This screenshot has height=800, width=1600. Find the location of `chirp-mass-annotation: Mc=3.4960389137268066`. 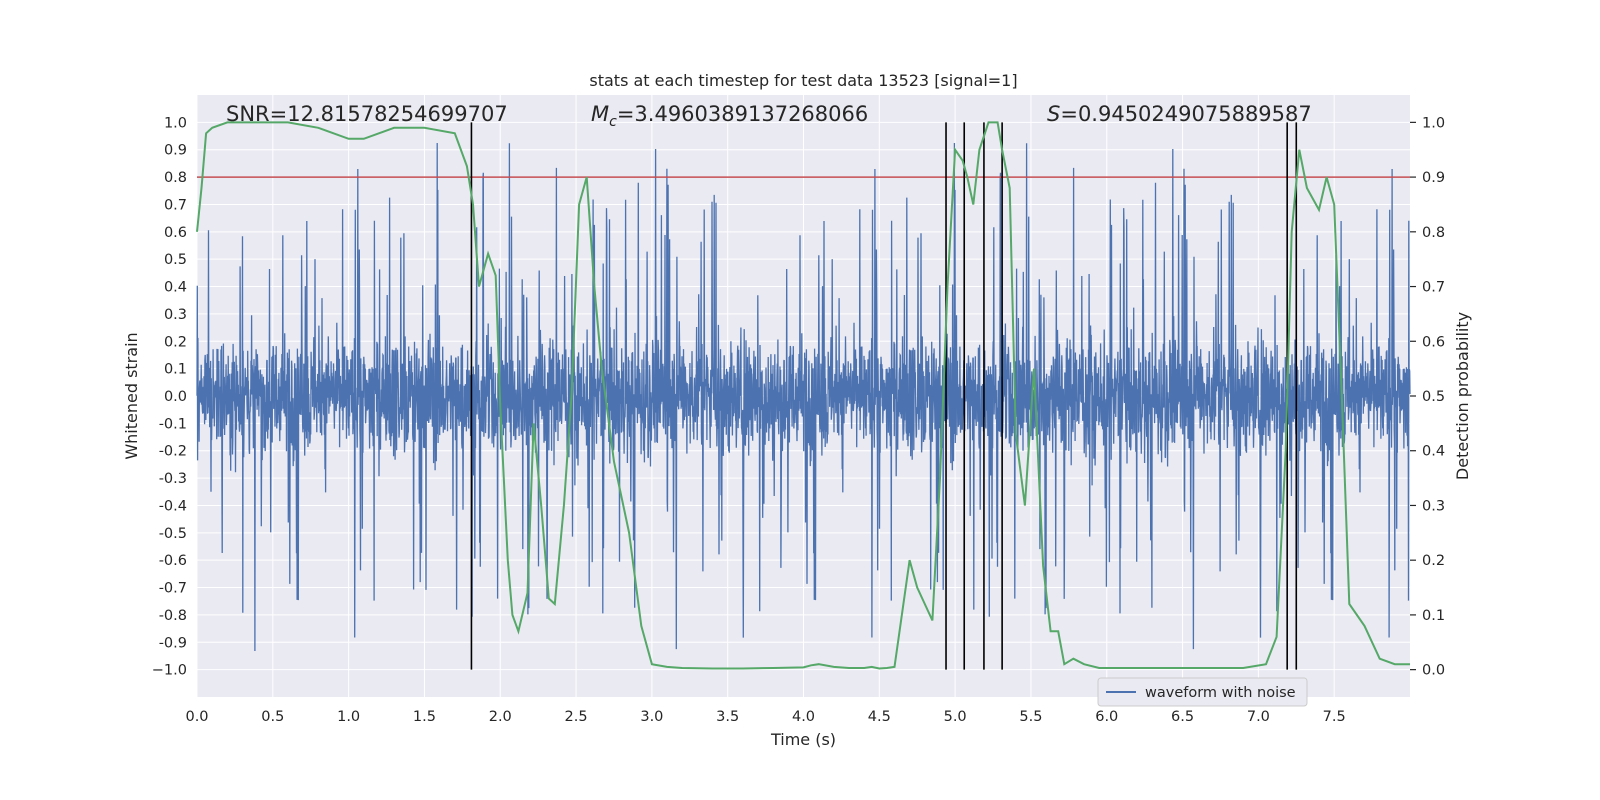

chirp-mass-annotation: Mc=3.4960389137268066 is located at coordinates (729, 116).